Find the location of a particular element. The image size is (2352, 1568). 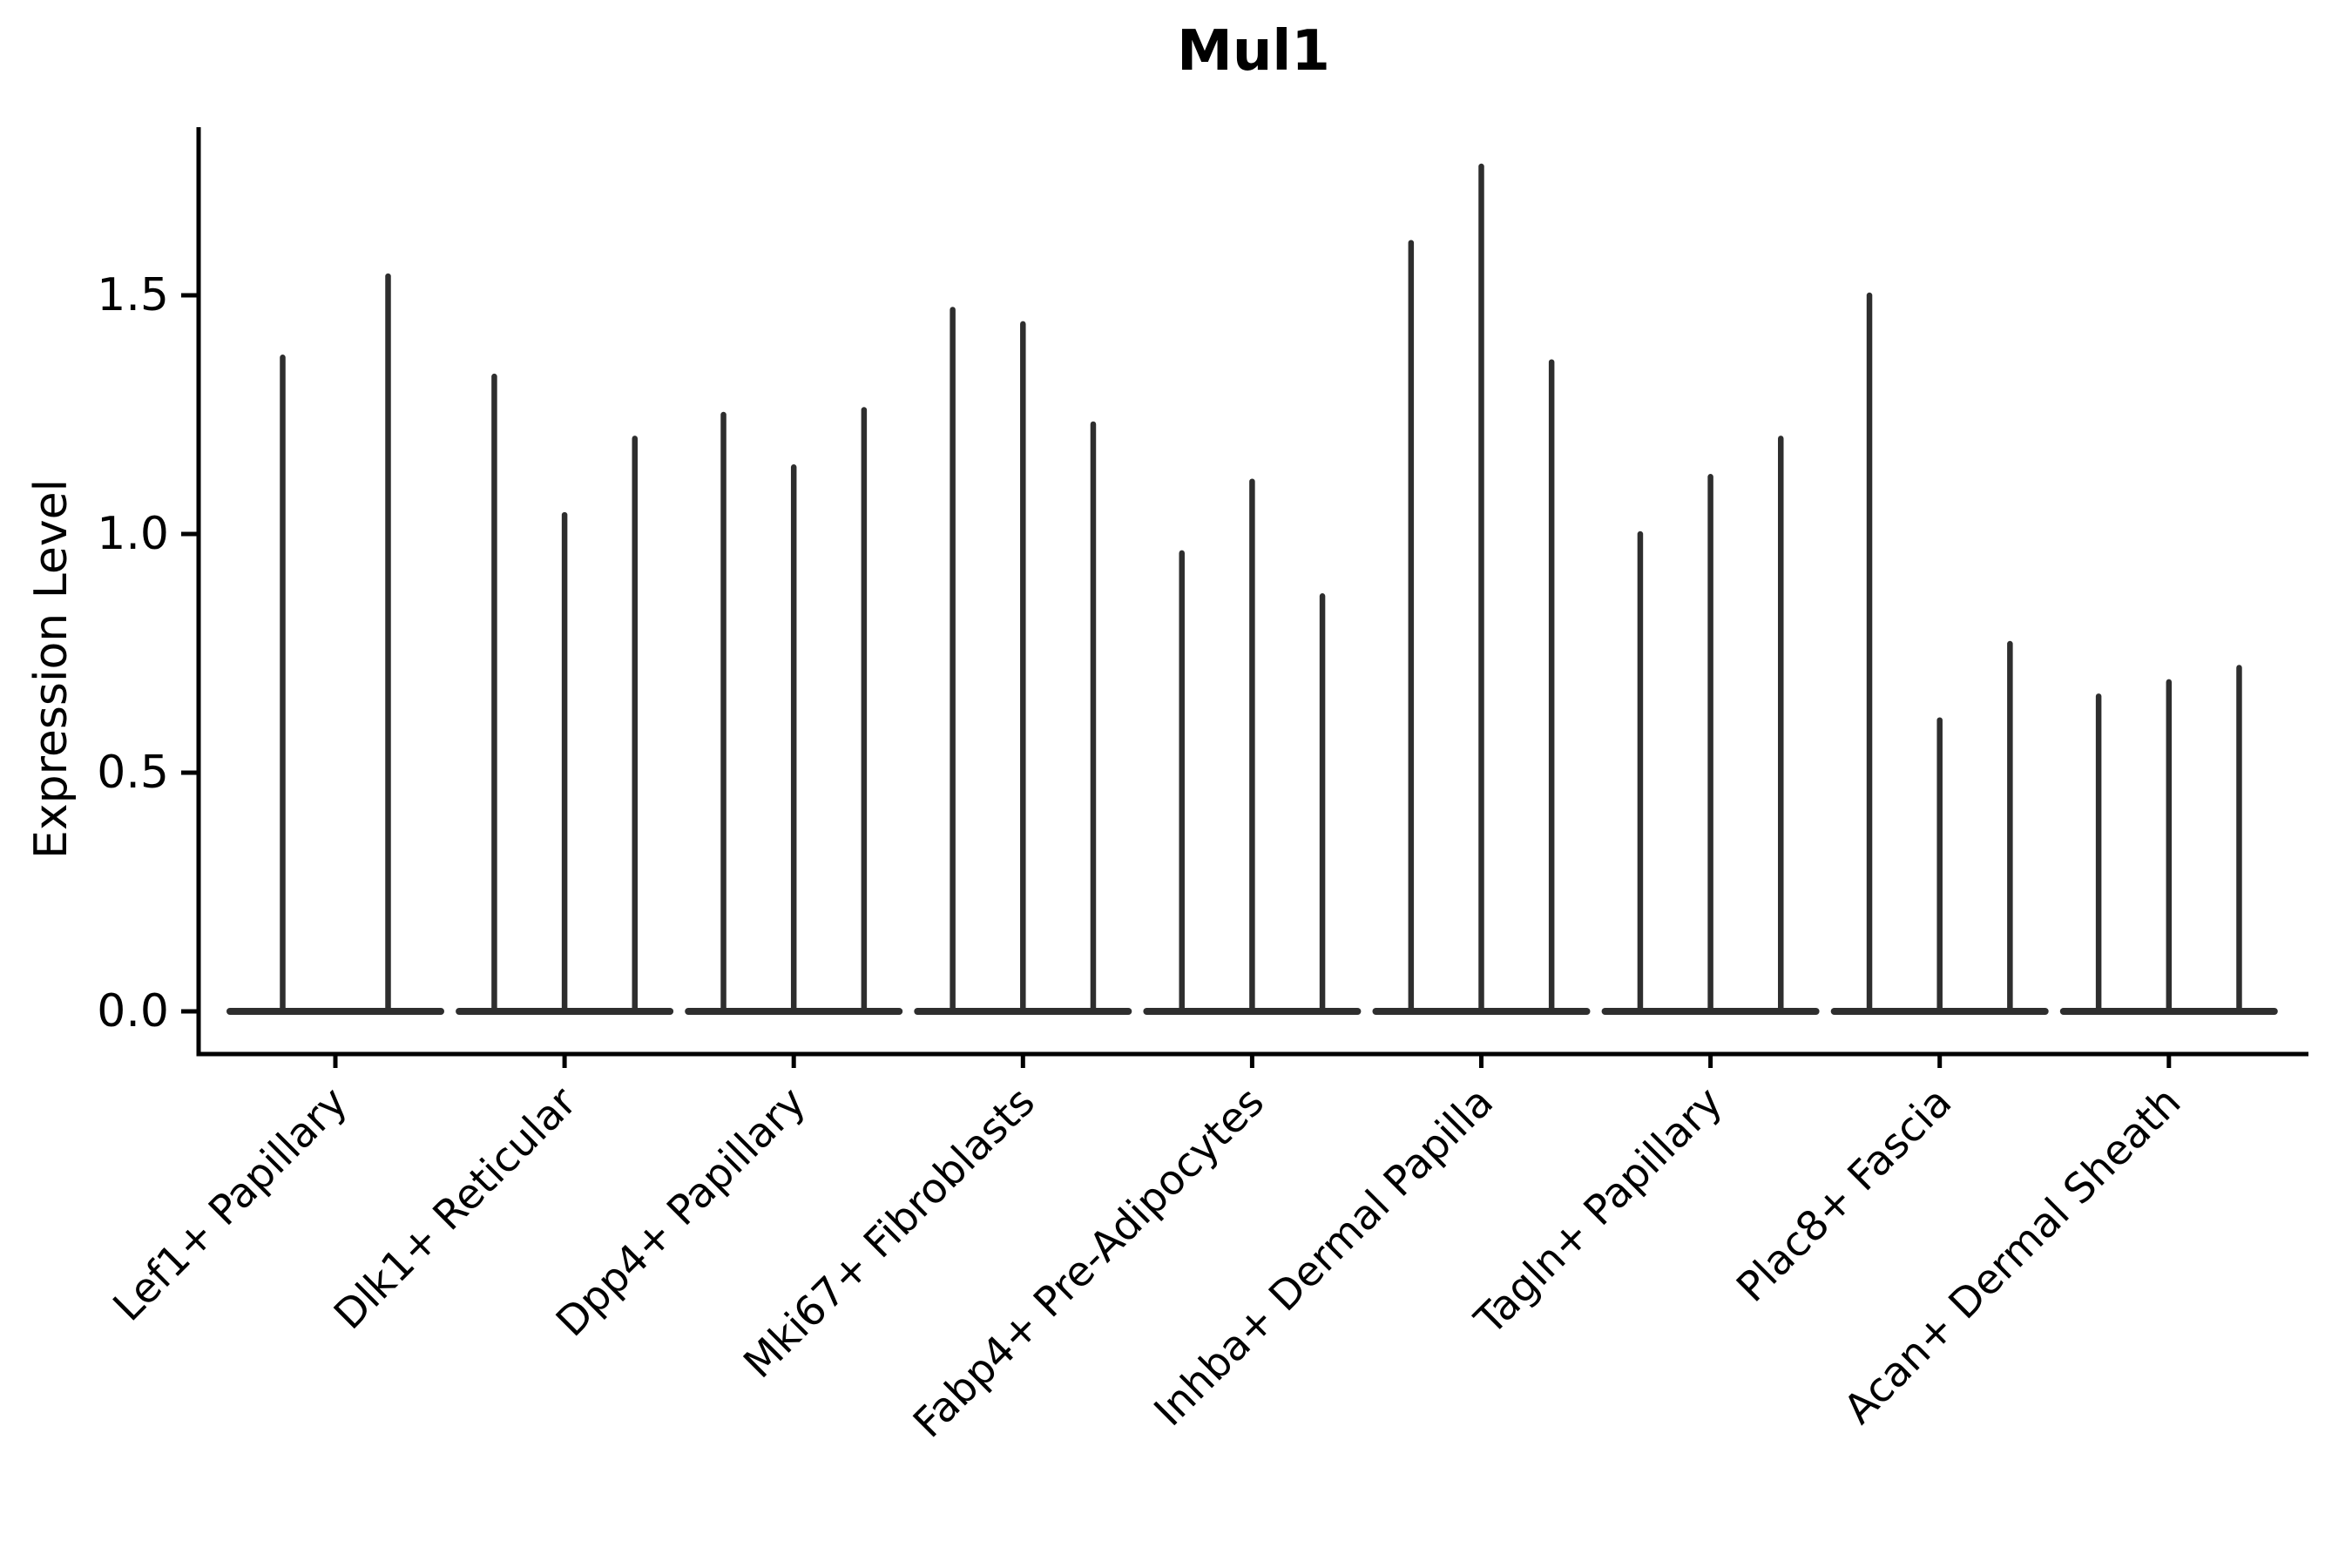

x-tick-label: Dlk1+ Reticular is located at coordinates (455, 1208).